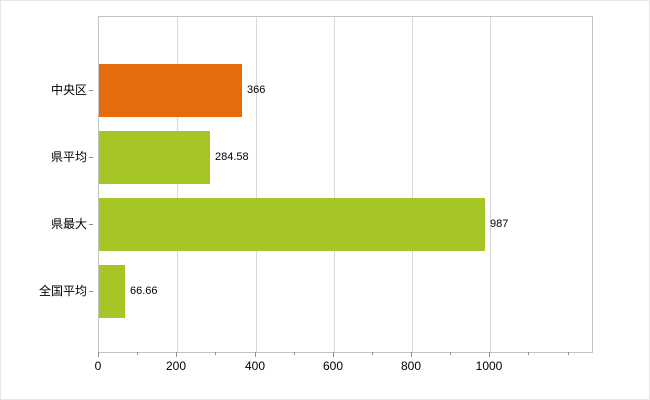  What do you see at coordinates (333, 366) in the screenshot?
I see `x-axis-tick-label: 600` at bounding box center [333, 366].